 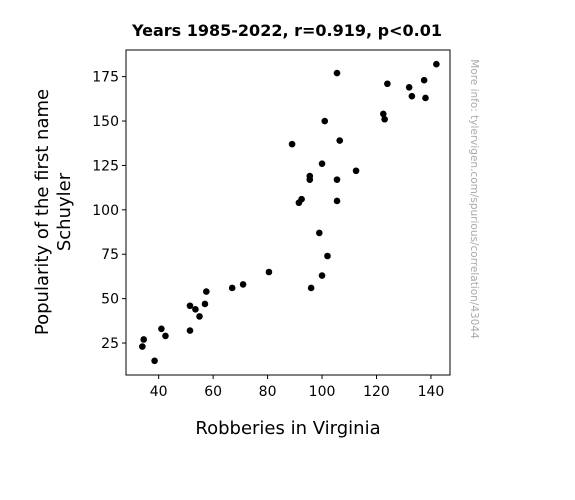 What do you see at coordinates (213, 392) in the screenshot?
I see `x-tick-label-1: 60` at bounding box center [213, 392].